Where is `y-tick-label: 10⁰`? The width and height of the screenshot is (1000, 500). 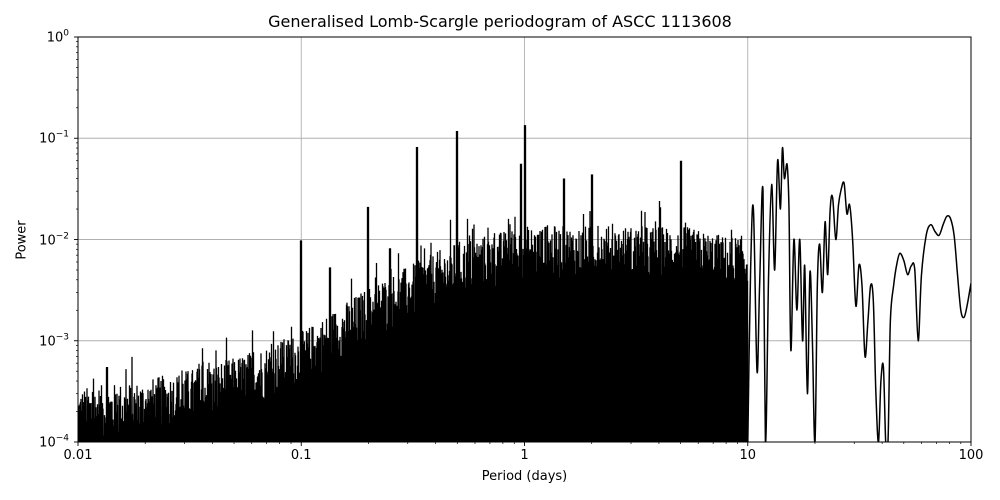 y-tick-label: 10⁰ is located at coordinates (58, 37).